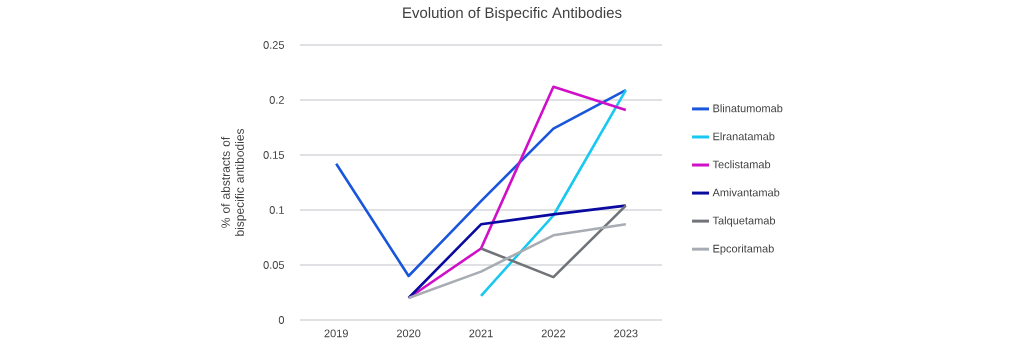 Image resolution: width=1024 pixels, height=345 pixels. What do you see at coordinates (274, 265) in the screenshot?
I see `y-tick-label: 0.05` at bounding box center [274, 265].